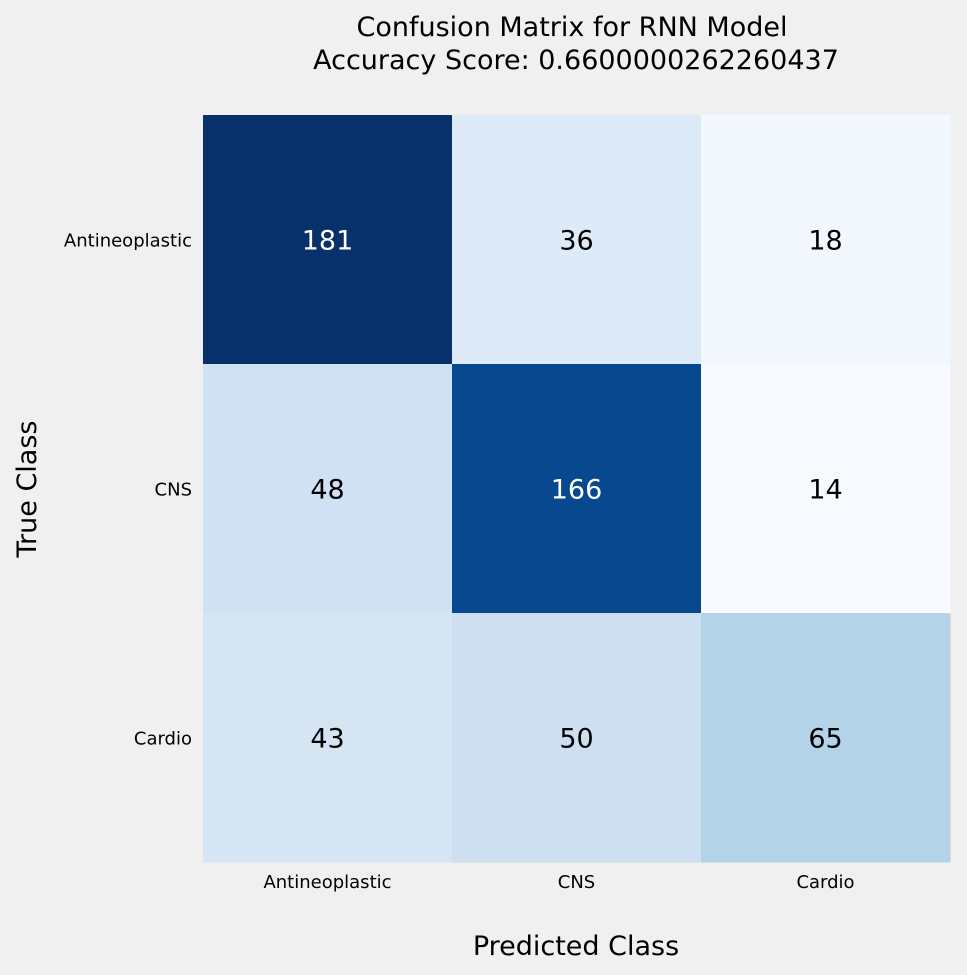 This screenshot has width=967, height=975. What do you see at coordinates (576, 882) in the screenshot?
I see `x-tick-label-1: CNS` at bounding box center [576, 882].